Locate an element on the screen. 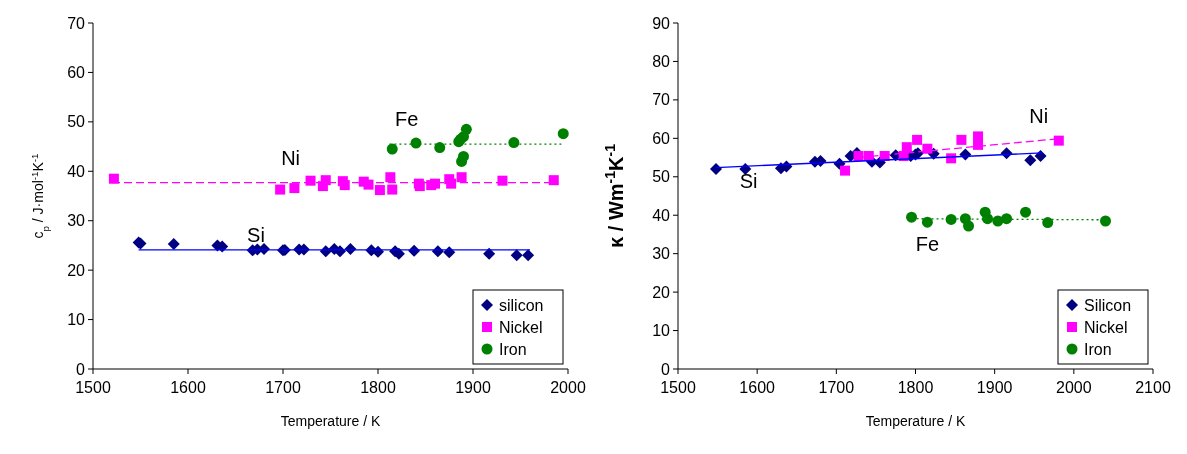 Image resolution: width=1187 pixels, height=454 pixels. y-tick-label: 80 is located at coordinates (661, 62).